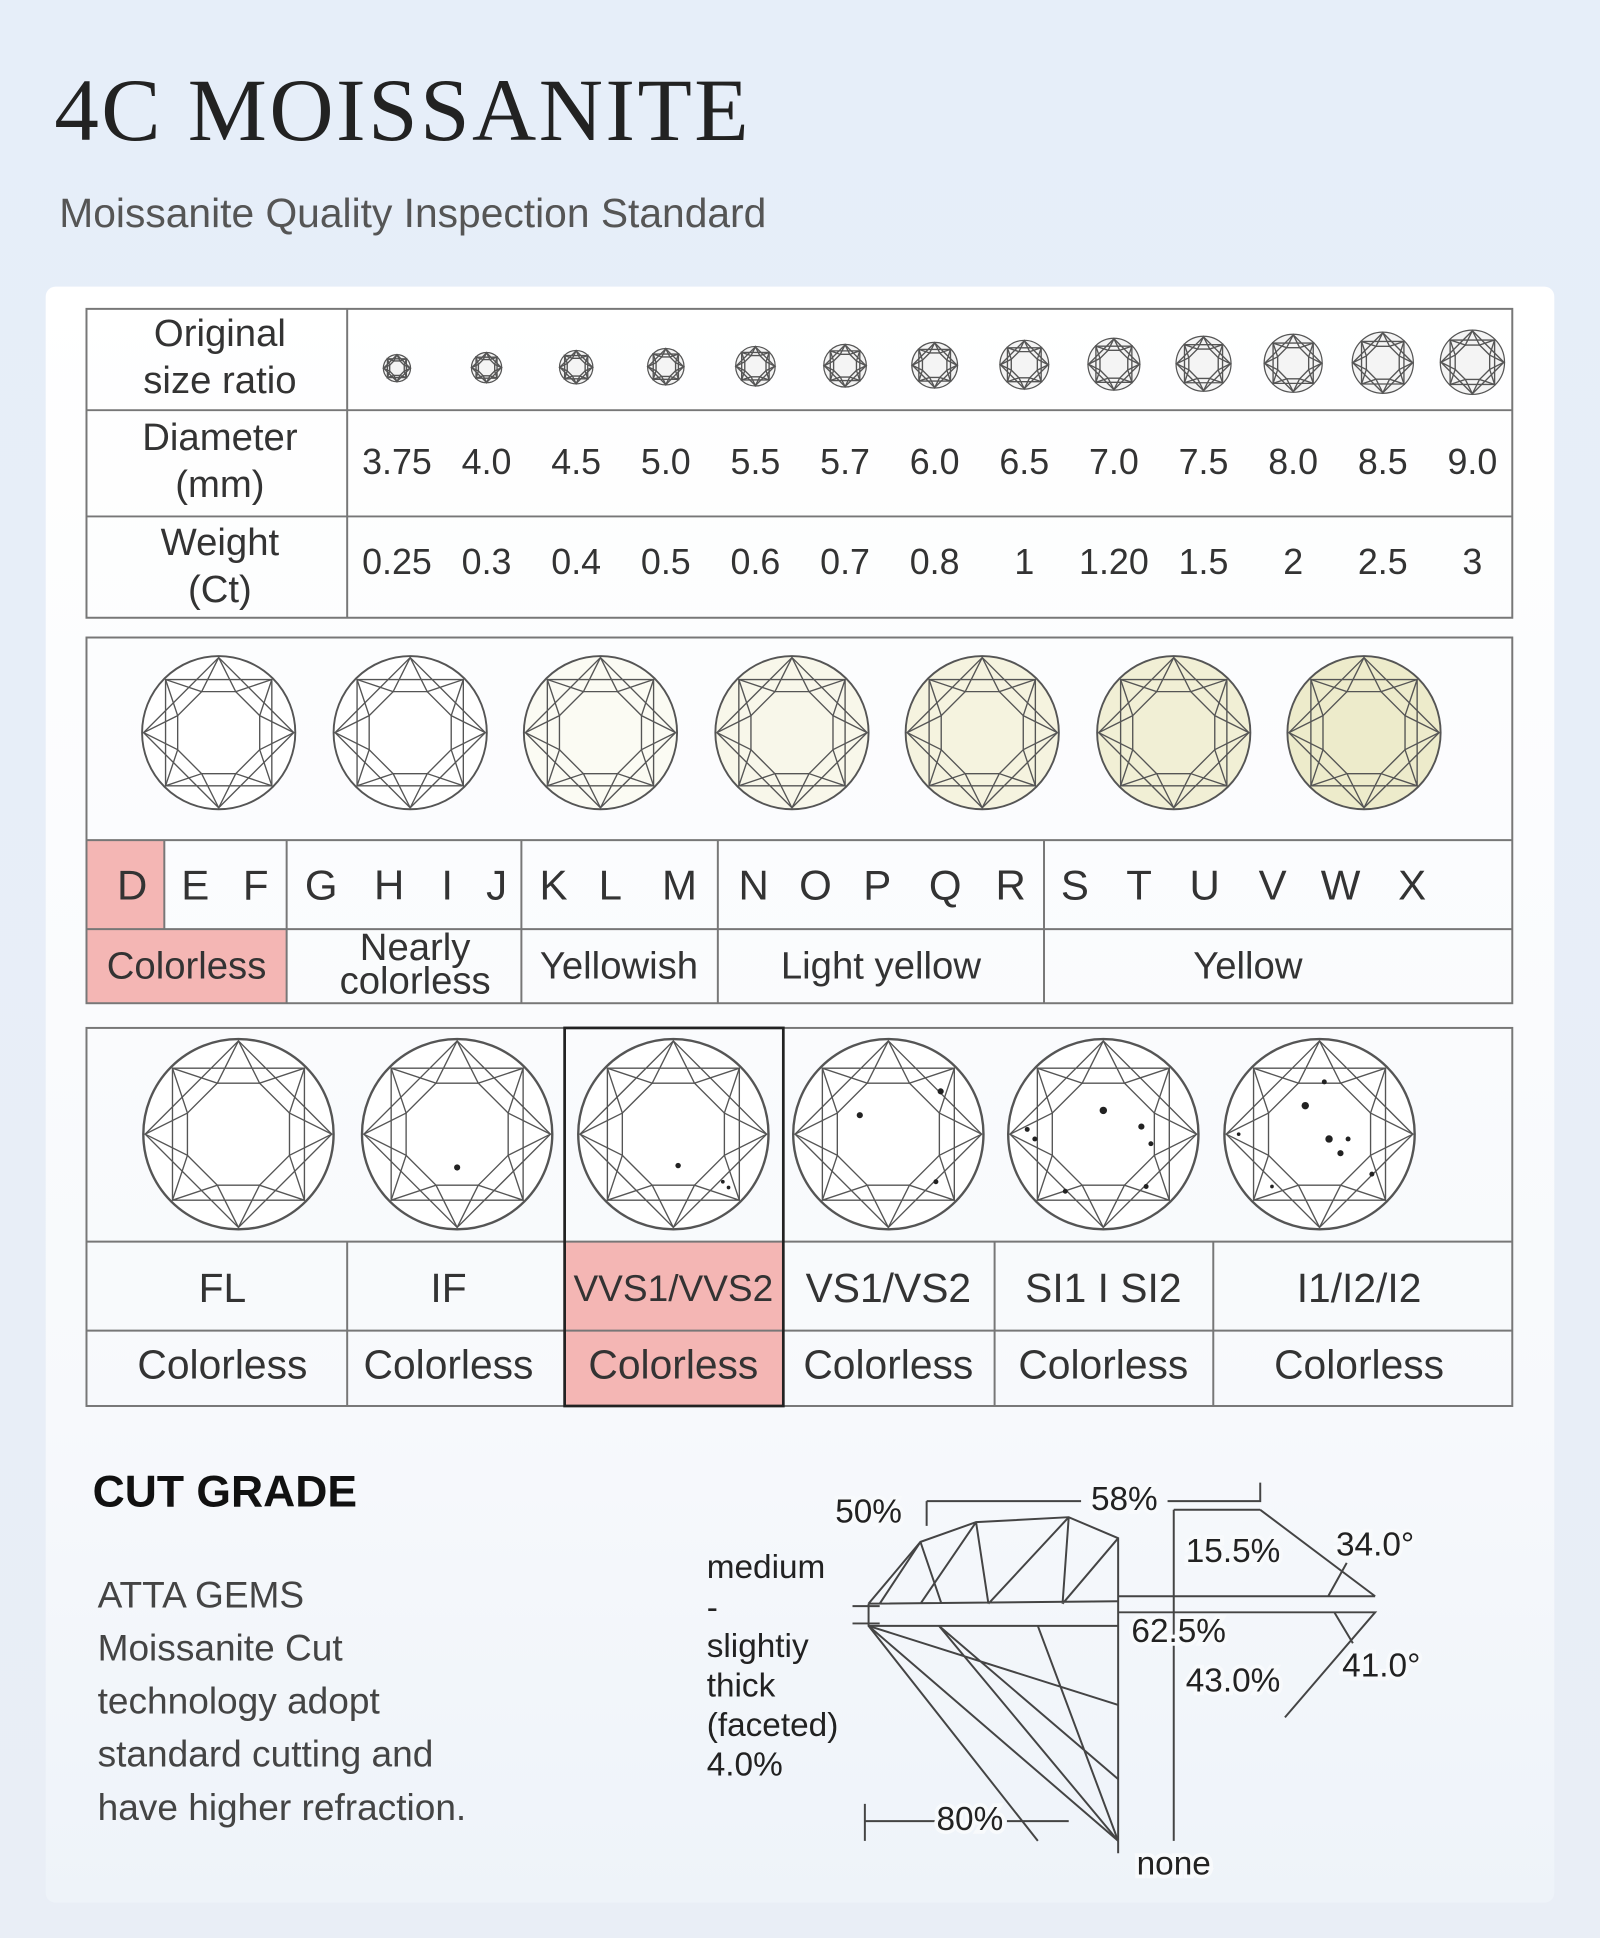 Image resolution: width=1600 pixels, height=1938 pixels. What do you see at coordinates (674, 1323) in the screenshot?
I see `highlight-cell` at bounding box center [674, 1323].